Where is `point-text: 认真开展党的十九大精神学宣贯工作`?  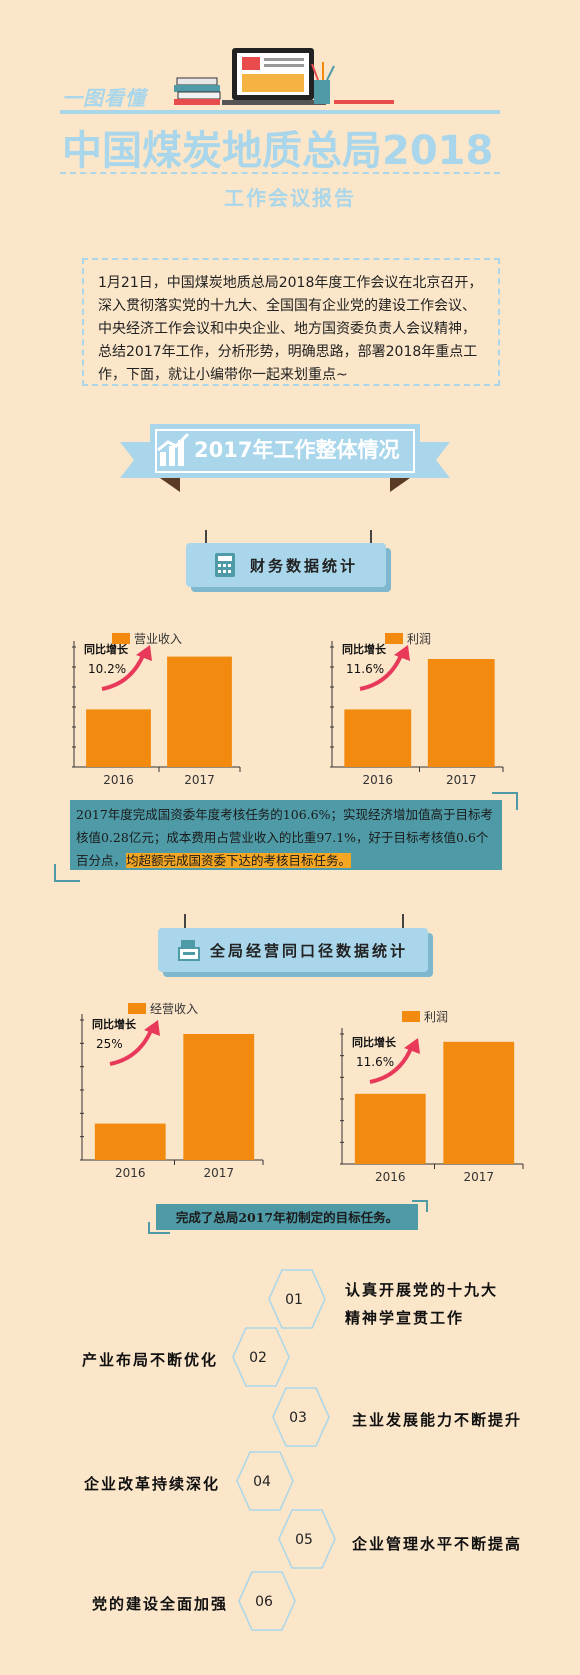
point-text: 认真开展党的十九大精神学宣贯工作 is located at coordinates (422, 1304).